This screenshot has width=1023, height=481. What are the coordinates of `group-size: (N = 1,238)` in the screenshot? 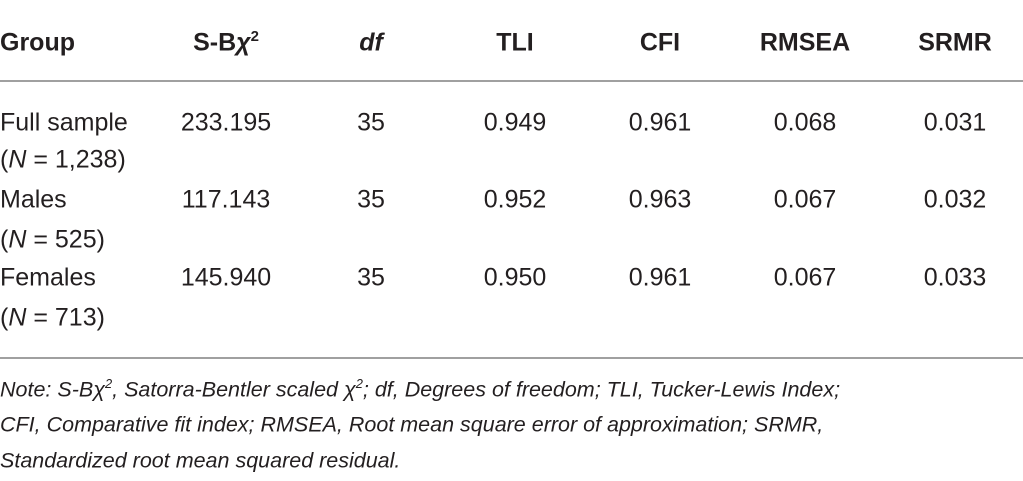 It's located at (63, 159).